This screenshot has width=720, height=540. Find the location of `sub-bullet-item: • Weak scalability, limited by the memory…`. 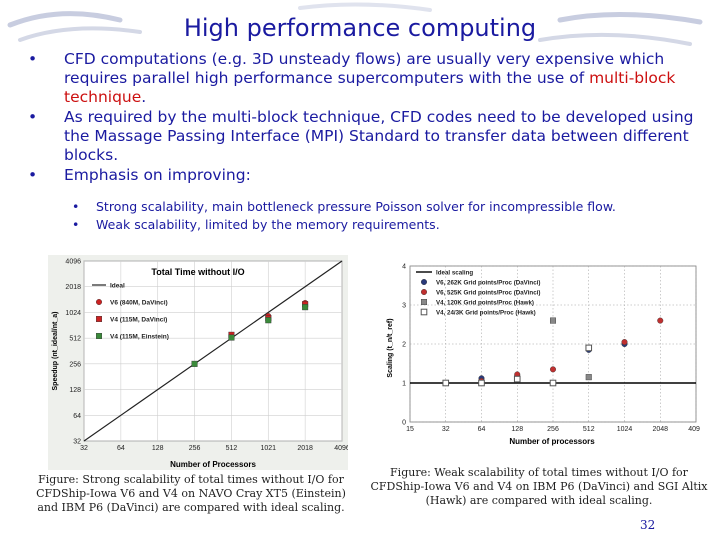

sub-bullet-item: • Weak scalability, limited by the memory… is located at coordinates (392, 225).